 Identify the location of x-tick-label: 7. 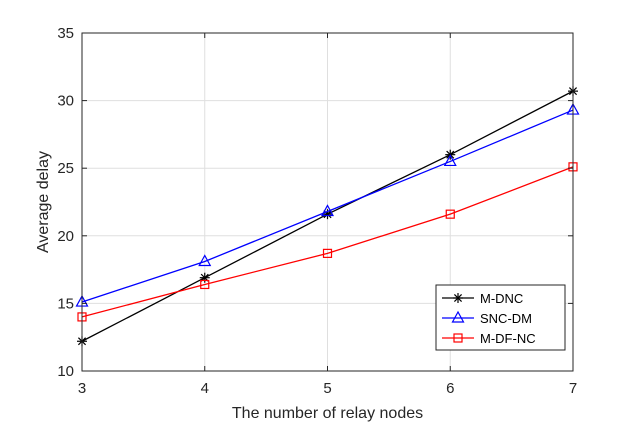
(573, 388).